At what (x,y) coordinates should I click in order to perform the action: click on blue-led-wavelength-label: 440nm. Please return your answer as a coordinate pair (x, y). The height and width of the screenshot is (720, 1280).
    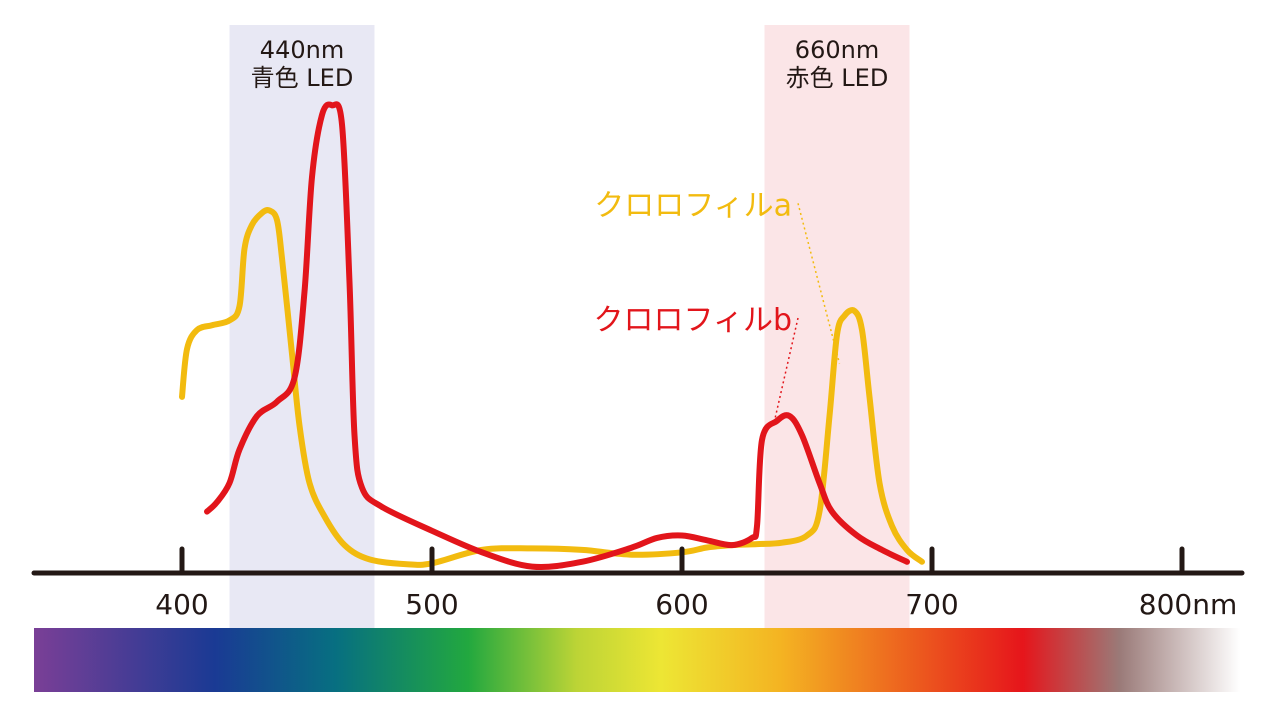
    Looking at the image, I should click on (302, 50).